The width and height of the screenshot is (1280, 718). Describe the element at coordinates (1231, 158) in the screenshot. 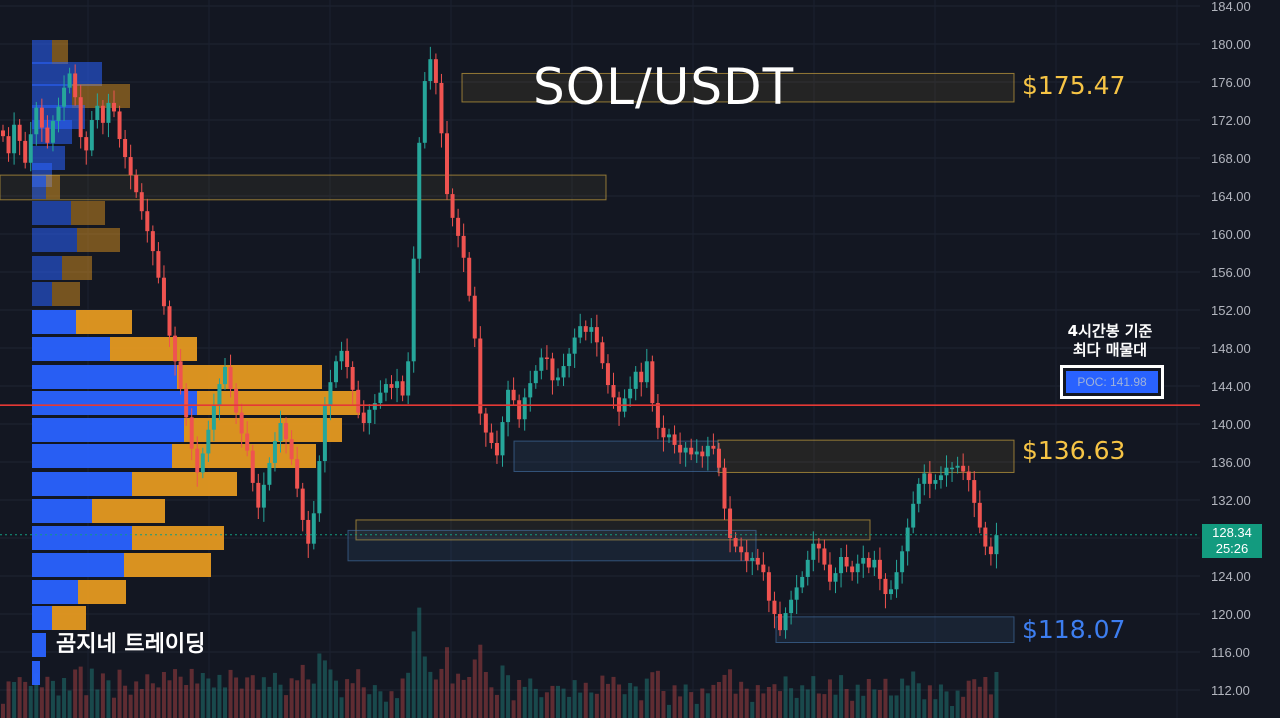

I see `y-tick-label: 168.00` at that location.